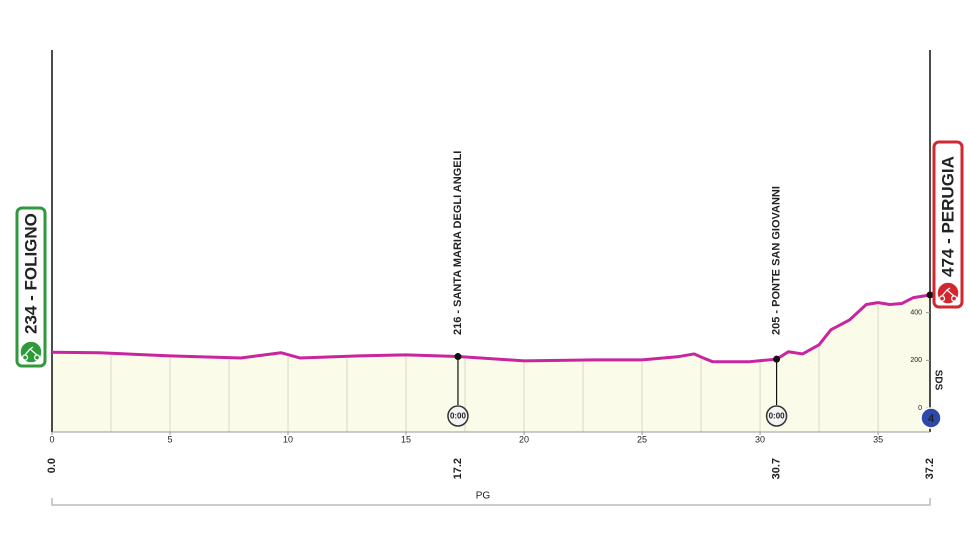  What do you see at coordinates (458, 468) in the screenshot?
I see `km-marker-label: 17.2` at bounding box center [458, 468].